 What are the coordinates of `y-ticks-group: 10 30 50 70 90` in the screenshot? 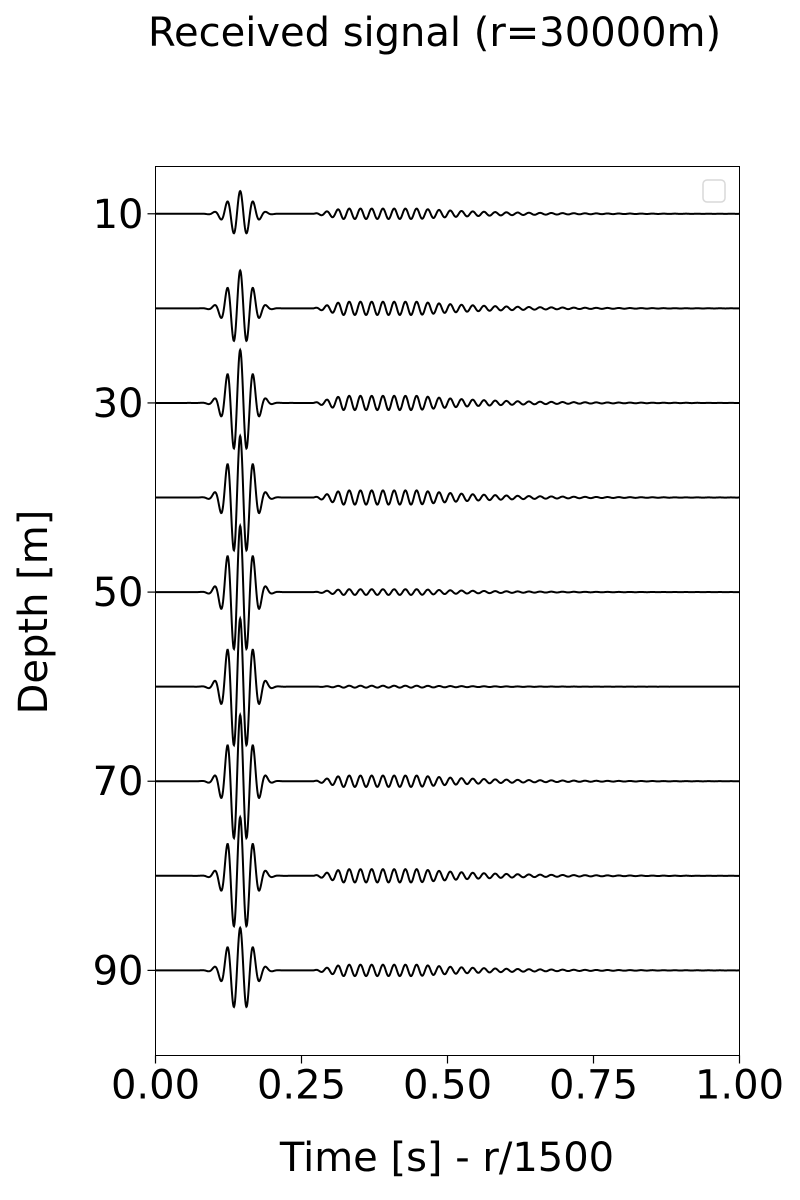 It's located at (124, 593).